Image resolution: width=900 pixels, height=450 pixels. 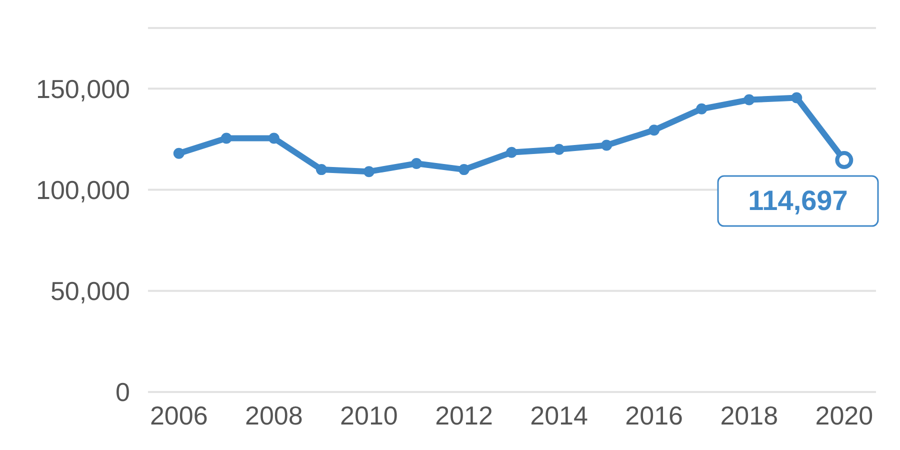 I want to click on y-tick-label: 150,000, so click(x=83, y=89).